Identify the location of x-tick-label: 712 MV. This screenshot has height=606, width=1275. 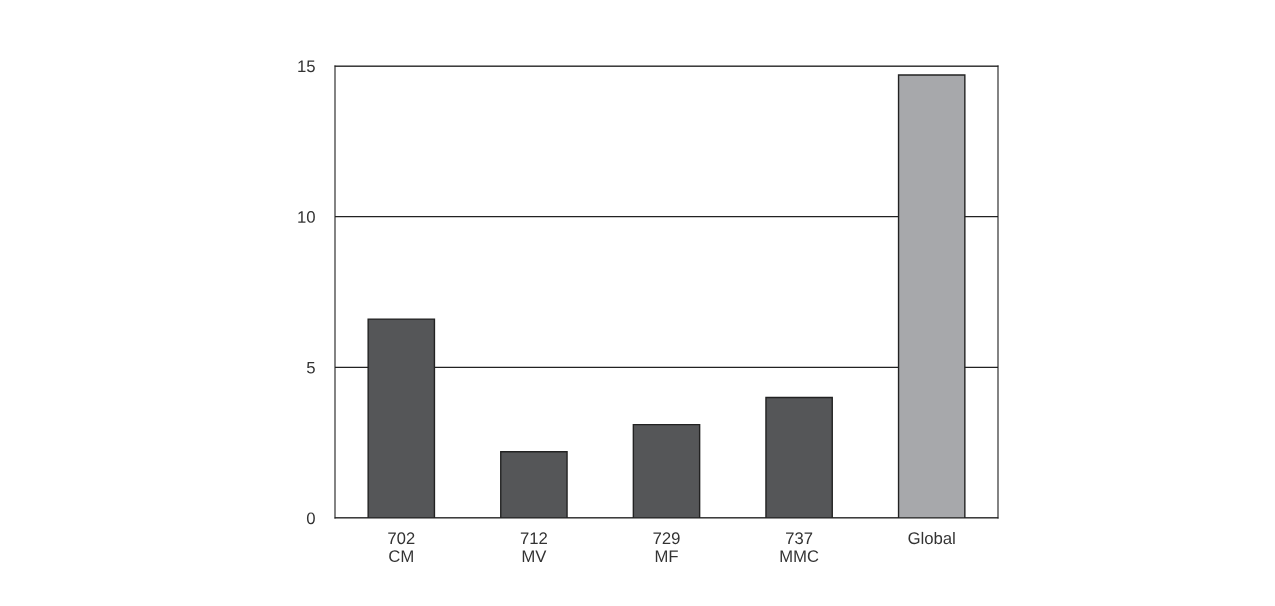
(533, 547).